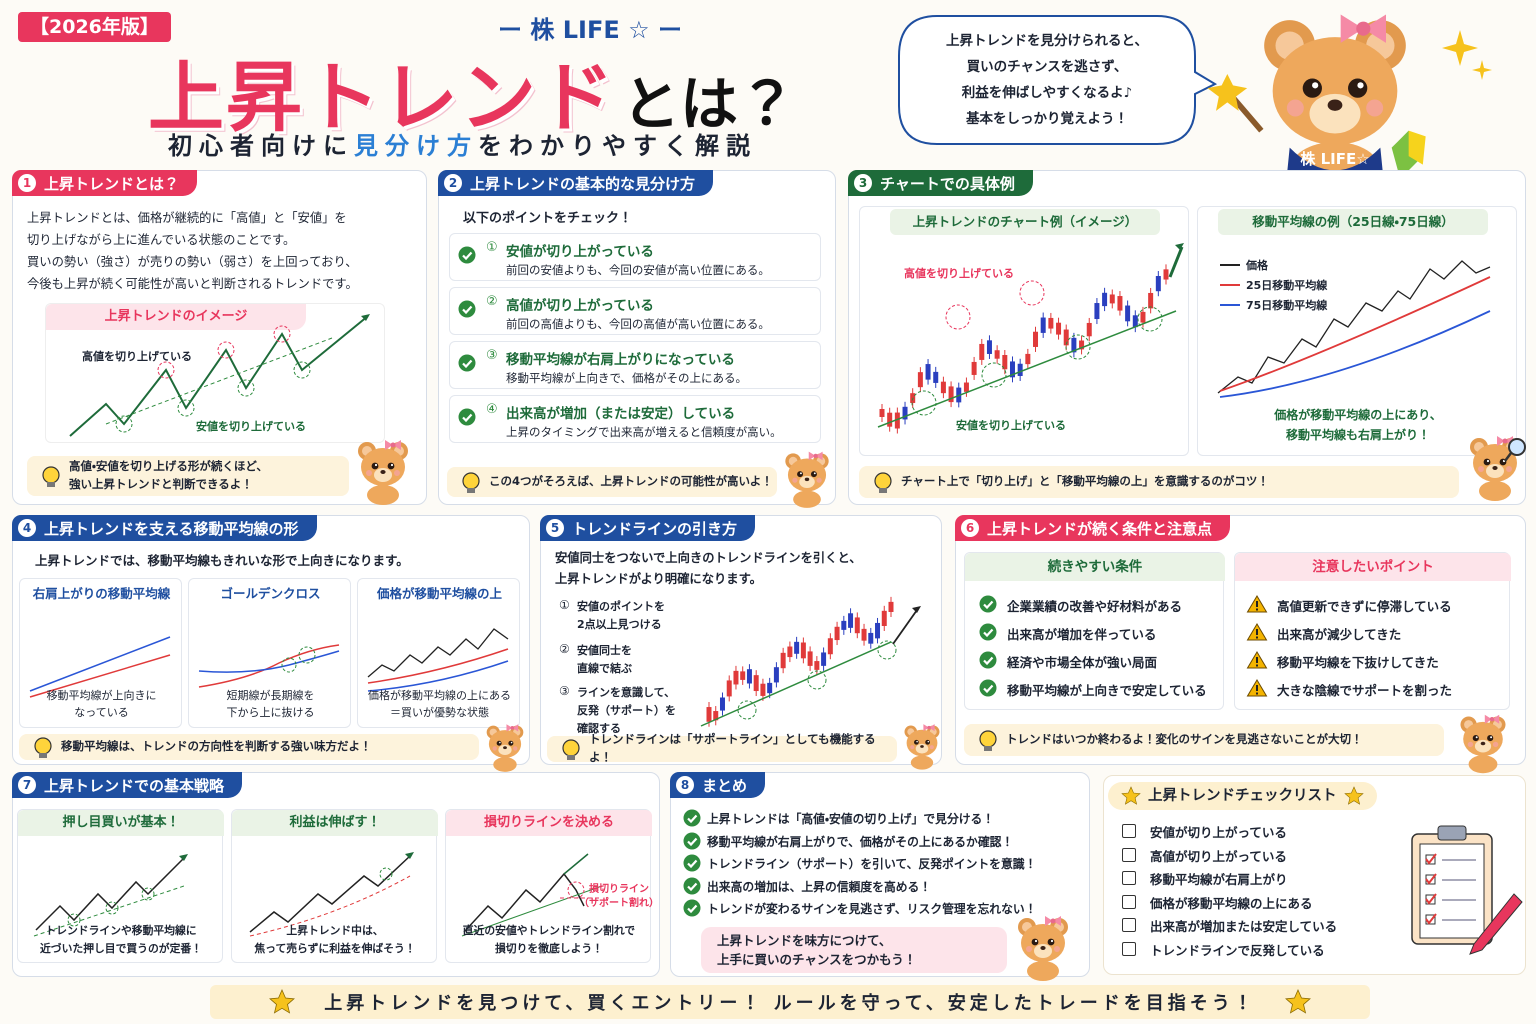 This screenshot has height=1024, width=1536. I want to click on sparkles, so click(1467, 55).